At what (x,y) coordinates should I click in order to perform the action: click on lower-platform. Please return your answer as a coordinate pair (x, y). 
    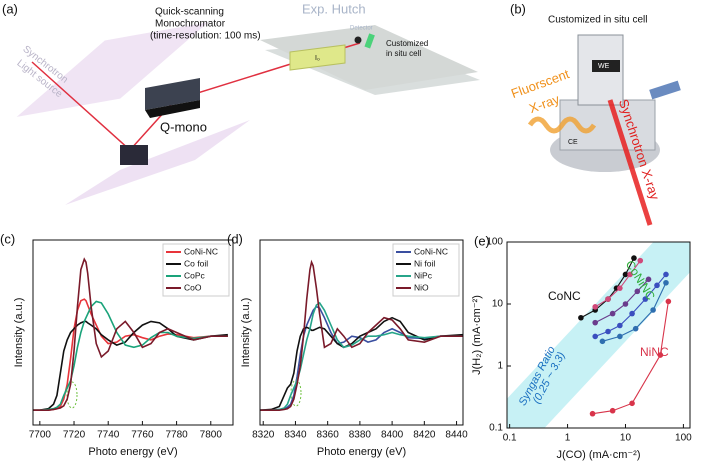
    Looking at the image, I should click on (157, 162).